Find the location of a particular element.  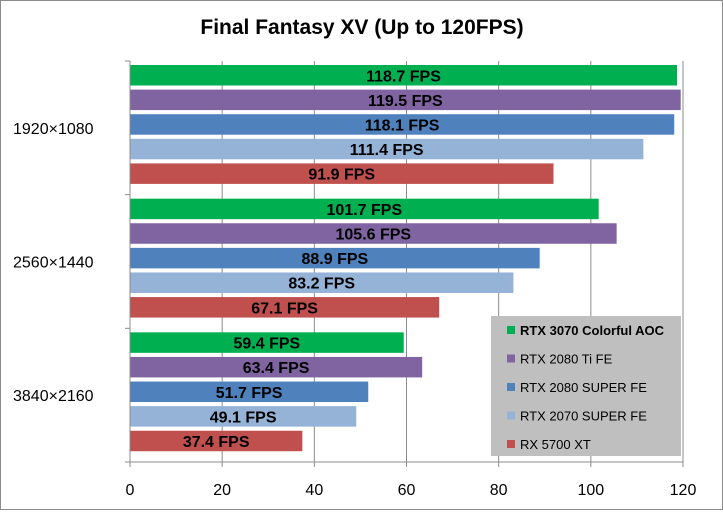

bar-data-label: 105.6 FPS is located at coordinates (374, 235).